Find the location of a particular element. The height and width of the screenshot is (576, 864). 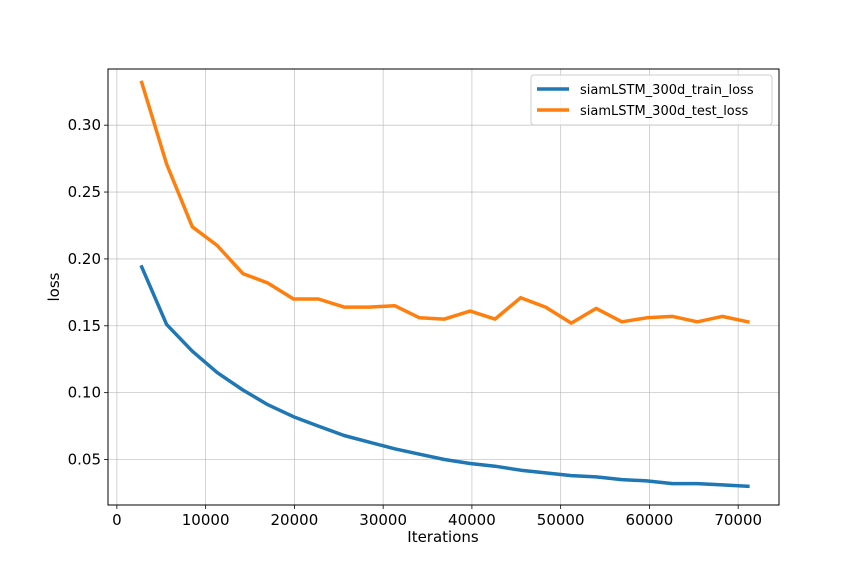

x-tick-label: 0 is located at coordinates (117, 520).